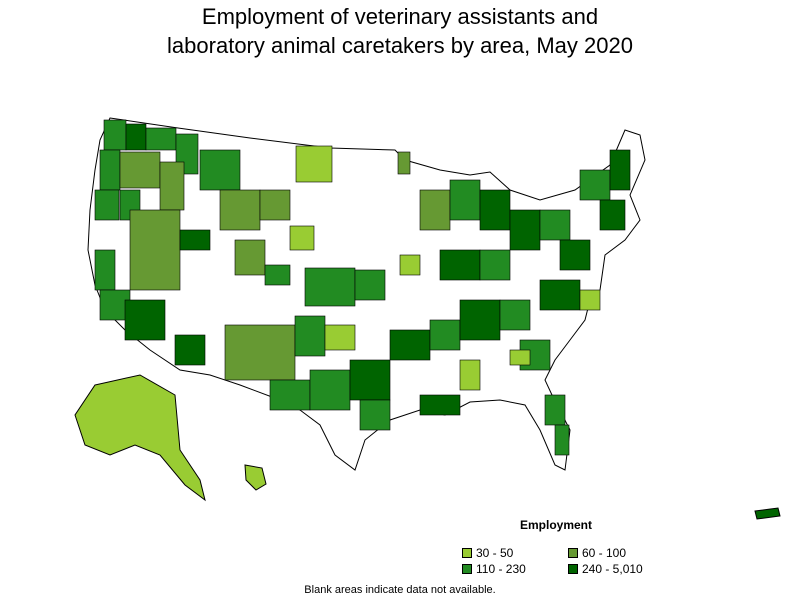 This screenshot has width=800, height=600. What do you see at coordinates (612, 569) in the screenshot?
I see `legend-label: 240 - 5,010` at bounding box center [612, 569].